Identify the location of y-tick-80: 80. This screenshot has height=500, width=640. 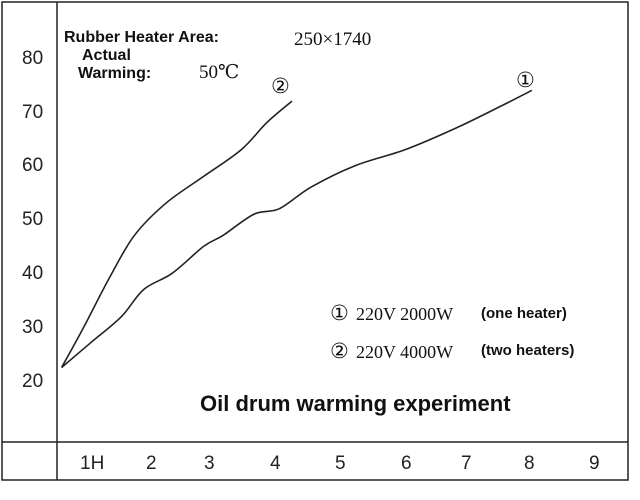
(32, 58).